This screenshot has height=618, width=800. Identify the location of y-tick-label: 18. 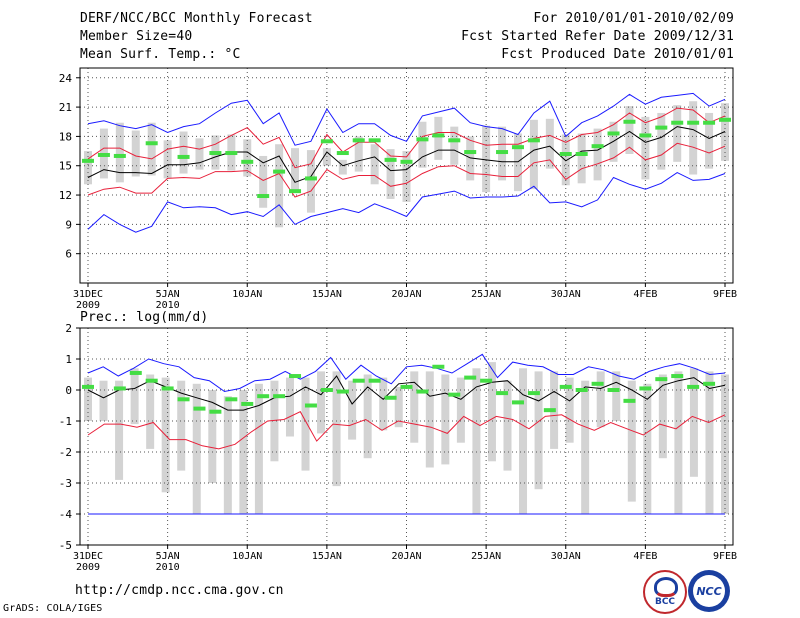
(65, 136).